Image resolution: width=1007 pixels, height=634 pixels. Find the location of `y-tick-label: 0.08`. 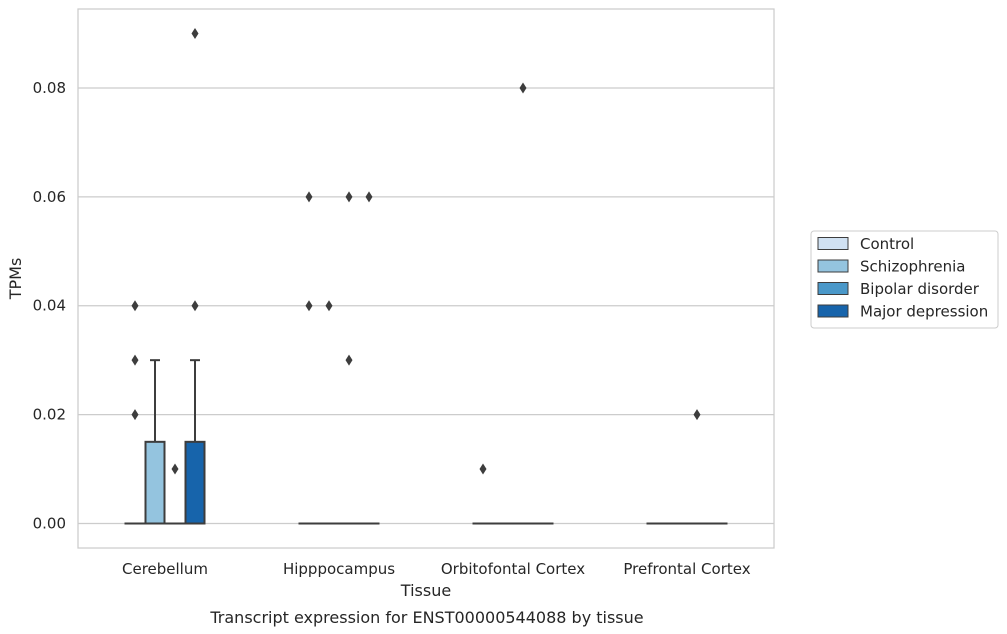

y-tick-label: 0.08 is located at coordinates (49, 88).